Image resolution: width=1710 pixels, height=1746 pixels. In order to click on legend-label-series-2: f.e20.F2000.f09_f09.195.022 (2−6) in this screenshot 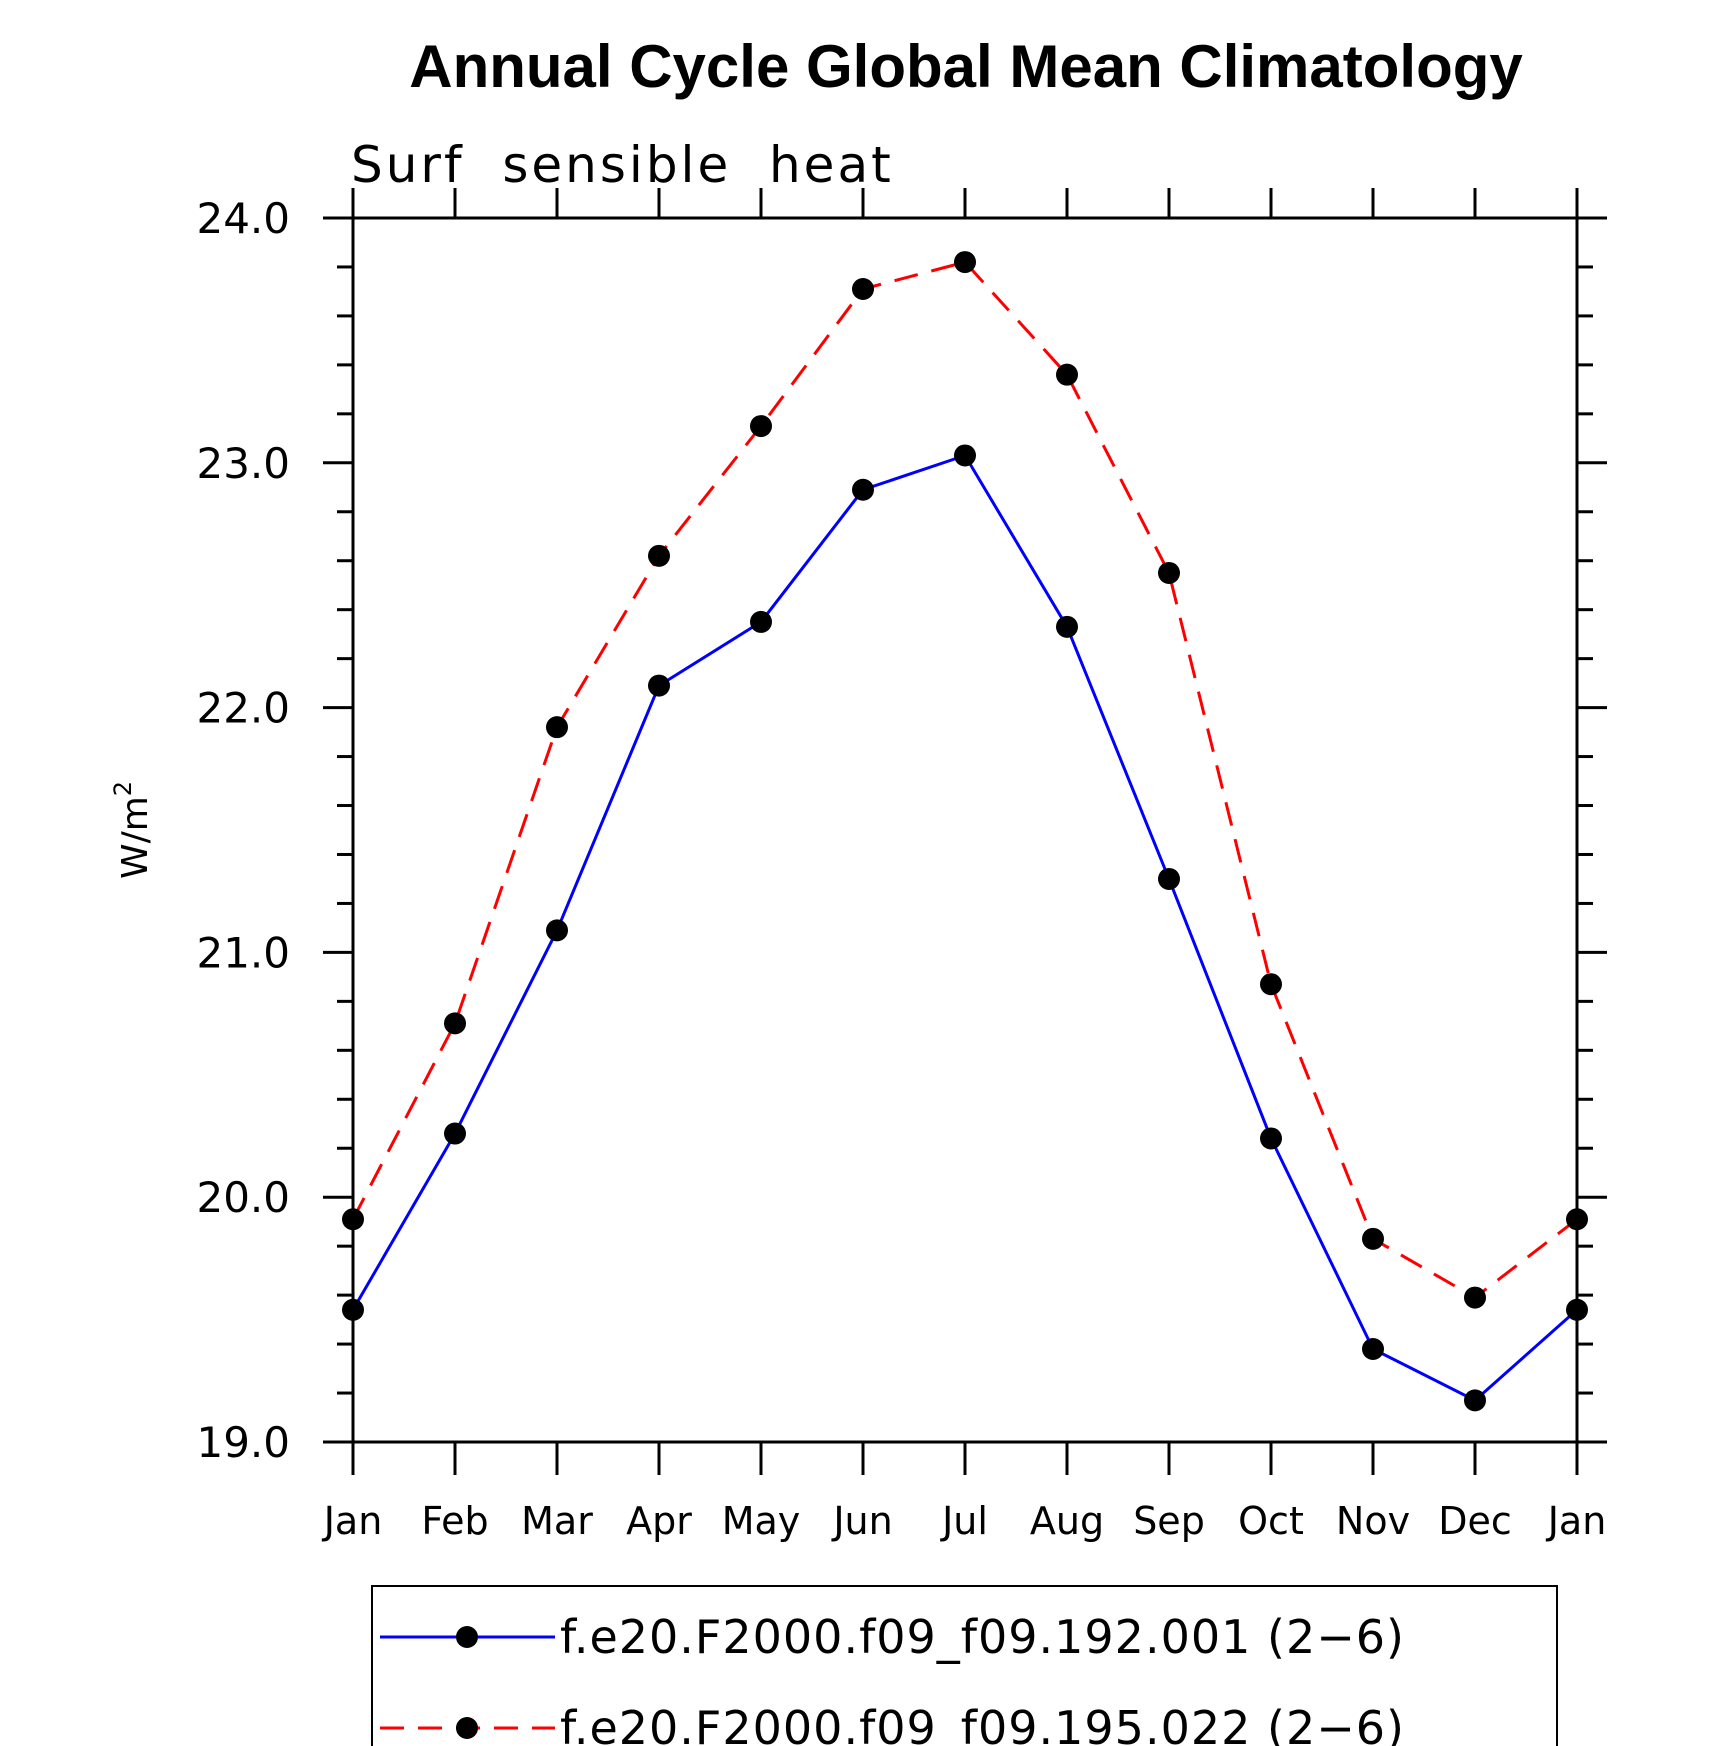, I will do `click(982, 1723)`.